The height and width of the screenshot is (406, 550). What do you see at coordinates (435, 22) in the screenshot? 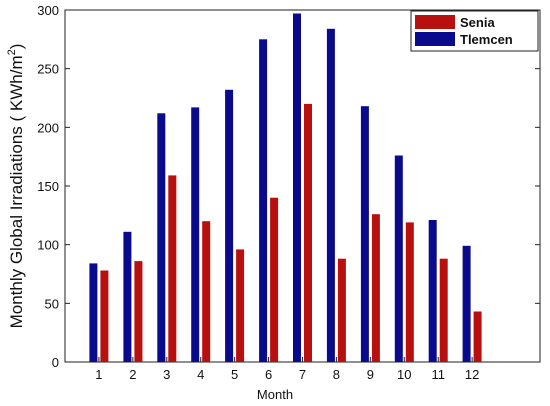
I see `legend-swatch-senia` at bounding box center [435, 22].